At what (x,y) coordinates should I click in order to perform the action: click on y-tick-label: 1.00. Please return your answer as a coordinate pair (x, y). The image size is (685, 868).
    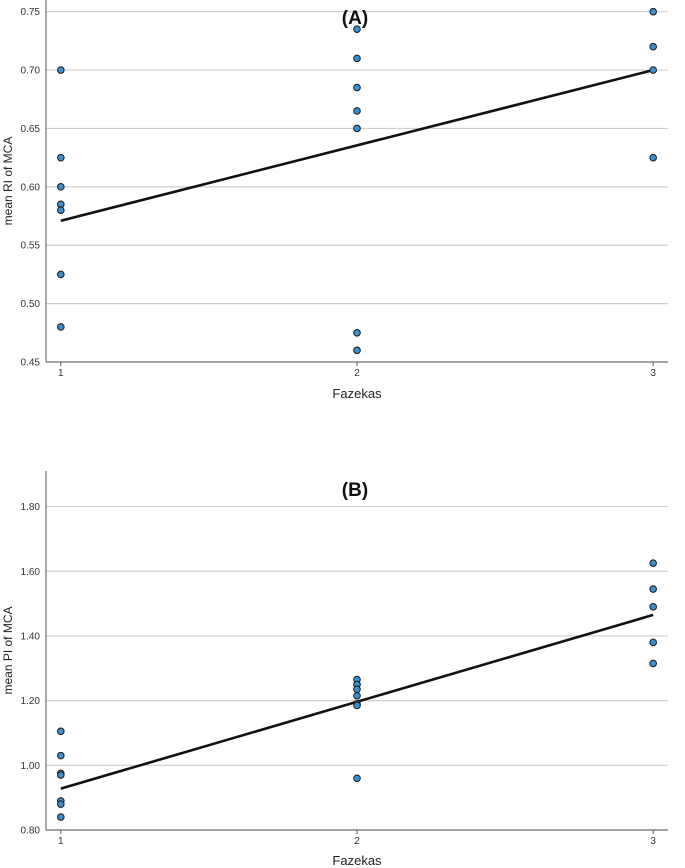
    Looking at the image, I should click on (31, 766).